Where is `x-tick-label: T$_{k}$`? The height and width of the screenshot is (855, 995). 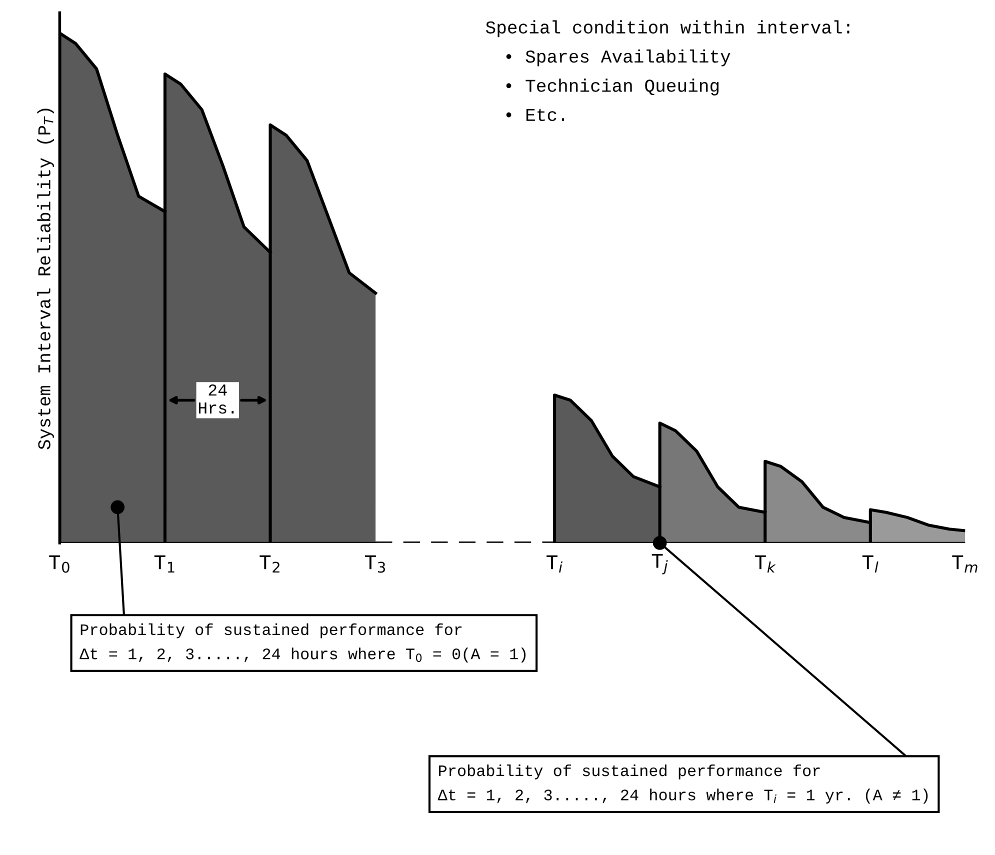
x-tick-label: T$_{k}$ is located at coordinates (765, 564).